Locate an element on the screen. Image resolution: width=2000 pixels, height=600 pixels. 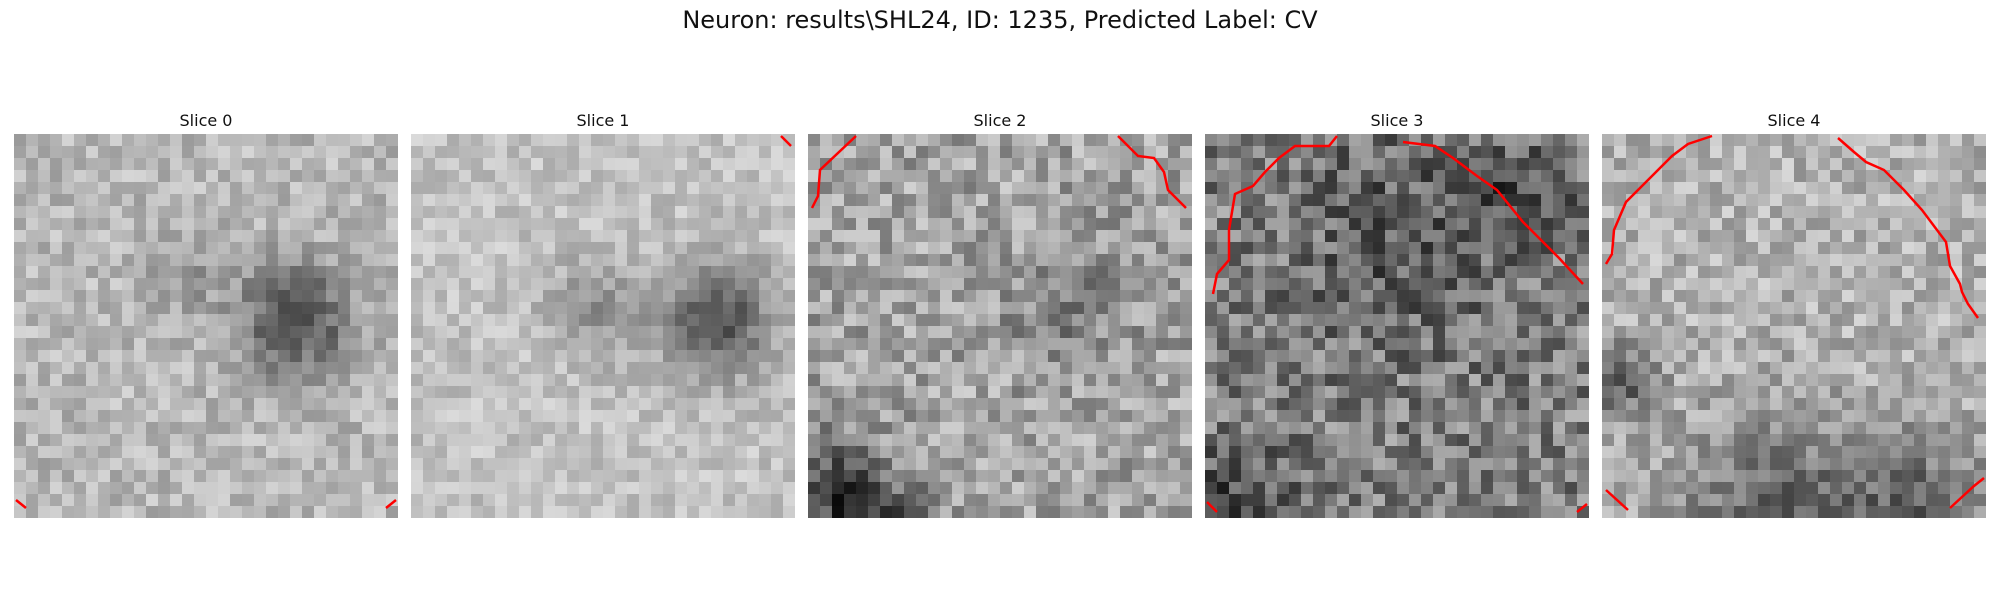
slice-title: Slice 1 is located at coordinates (603, 120).